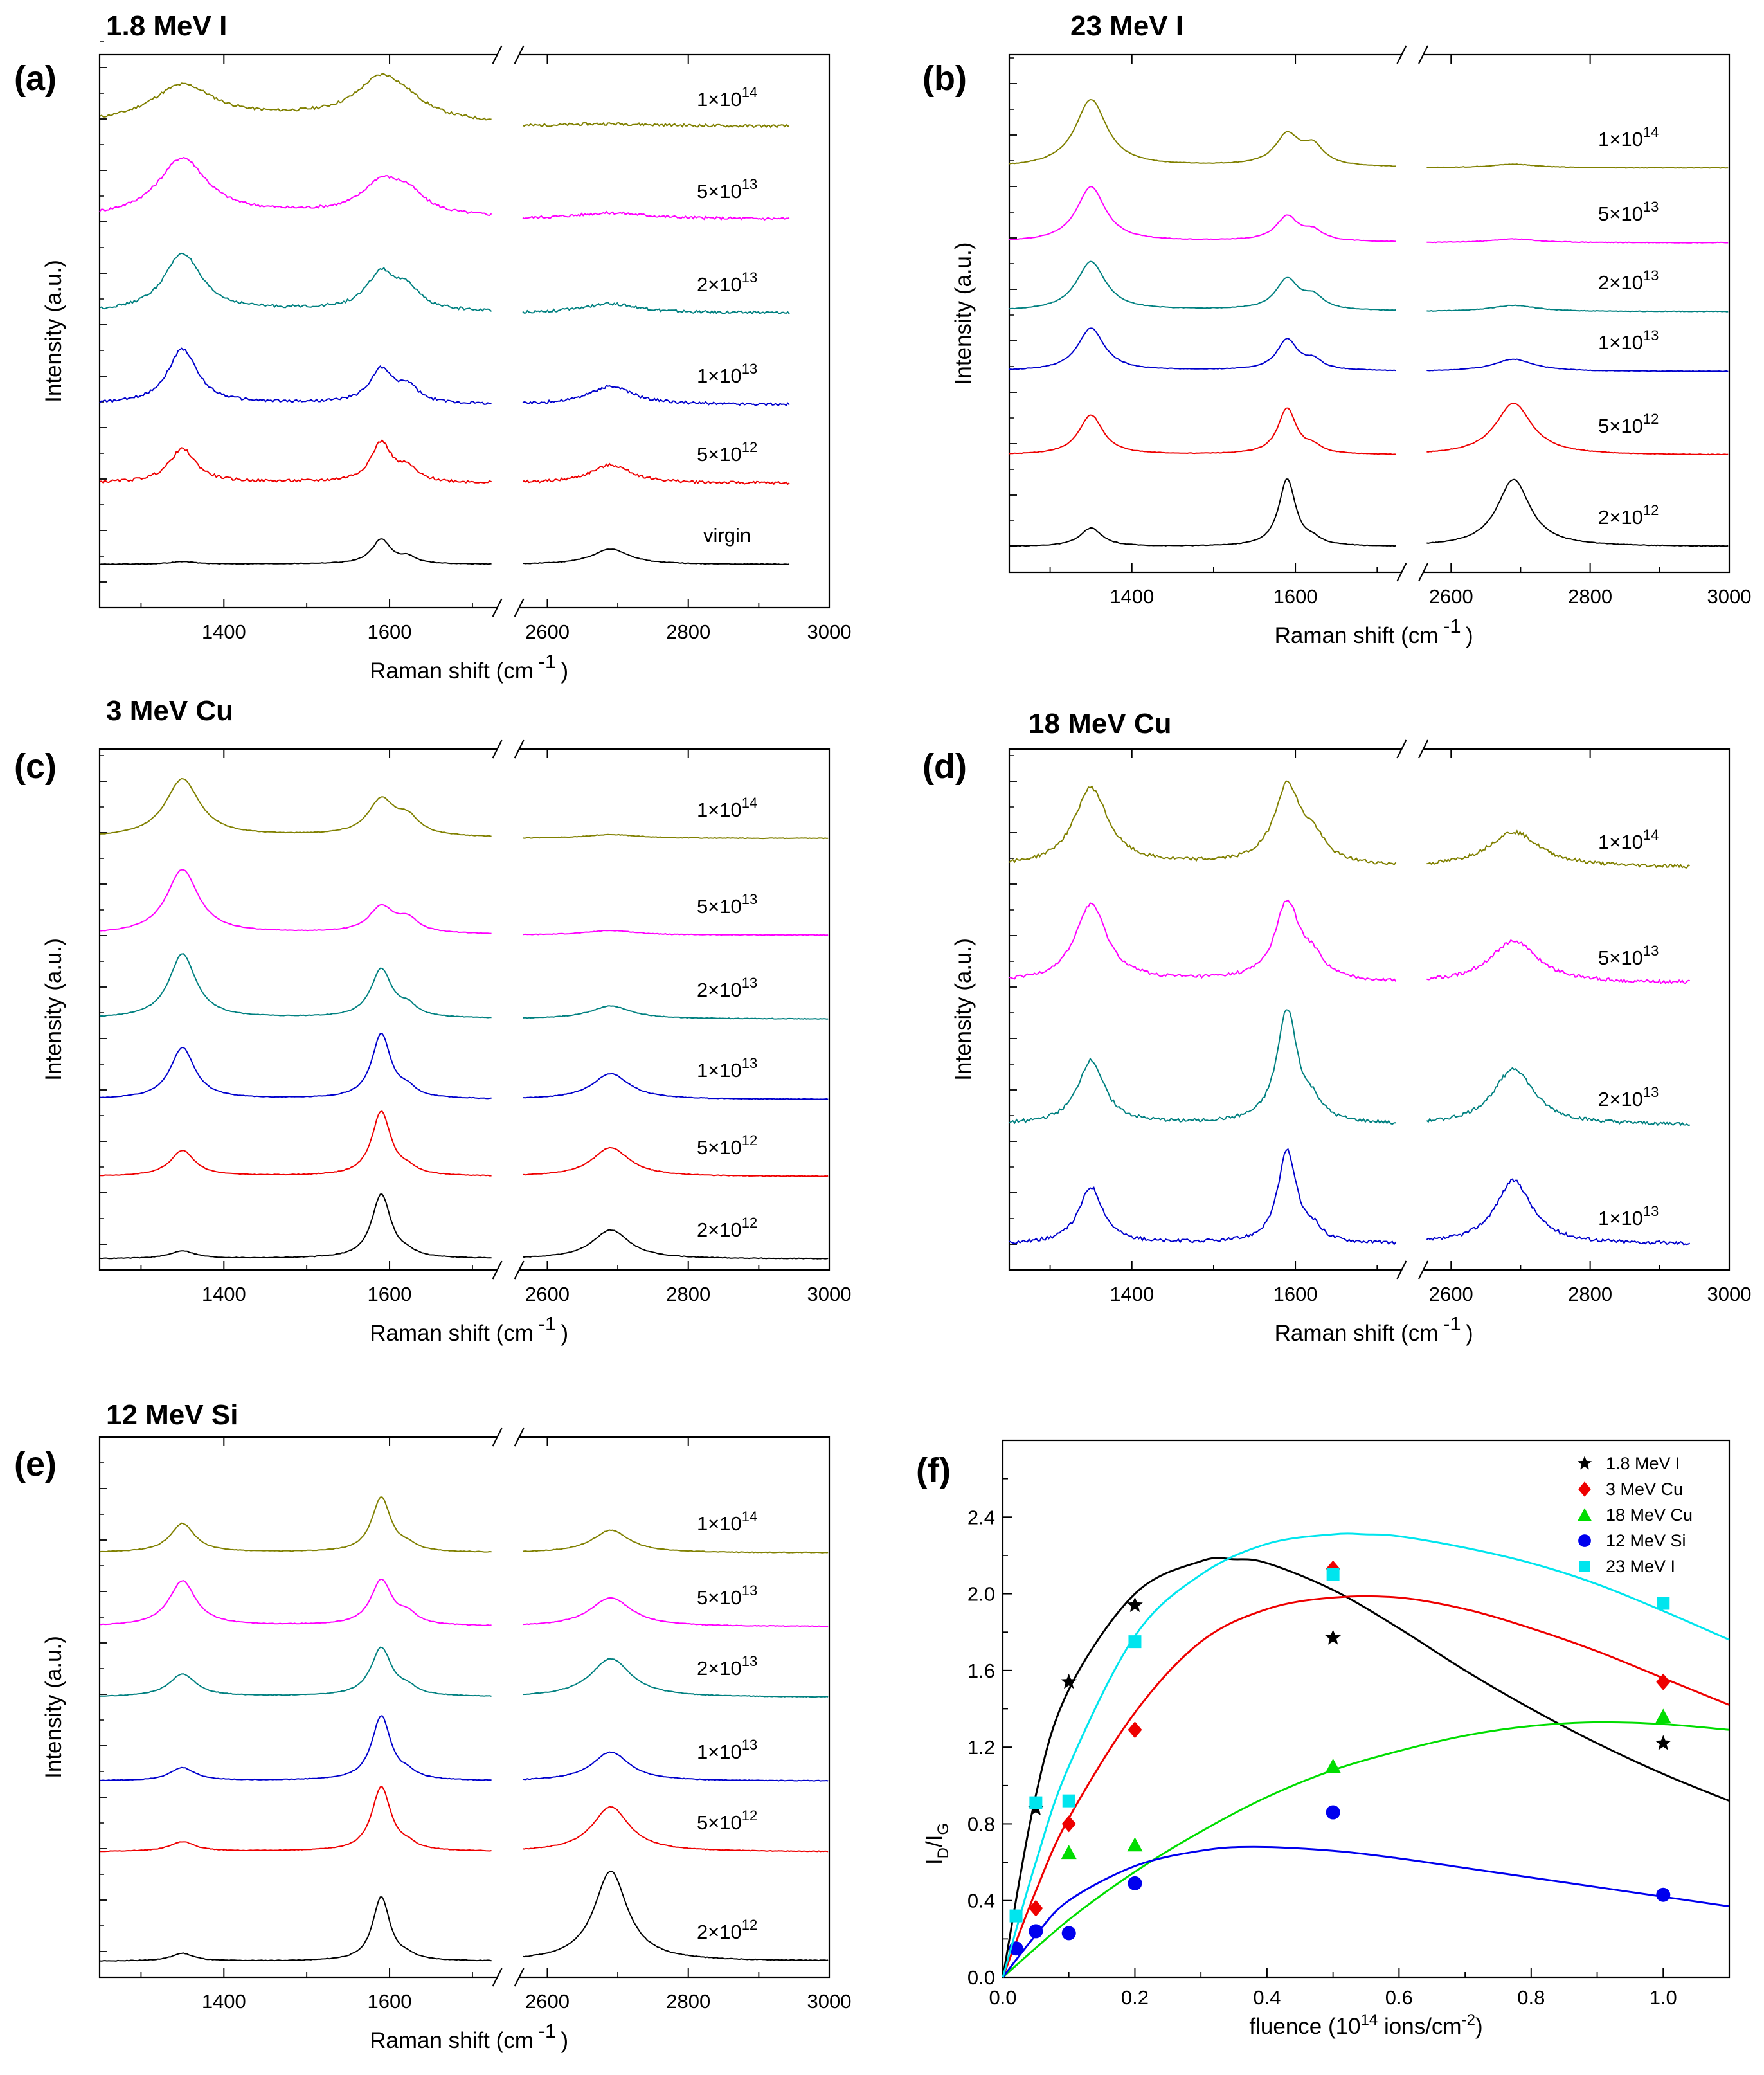 This screenshot has height=2075, width=1764. Describe the element at coordinates (1651, 132) in the screenshot. I see `fluence-exponent: 14` at that location.